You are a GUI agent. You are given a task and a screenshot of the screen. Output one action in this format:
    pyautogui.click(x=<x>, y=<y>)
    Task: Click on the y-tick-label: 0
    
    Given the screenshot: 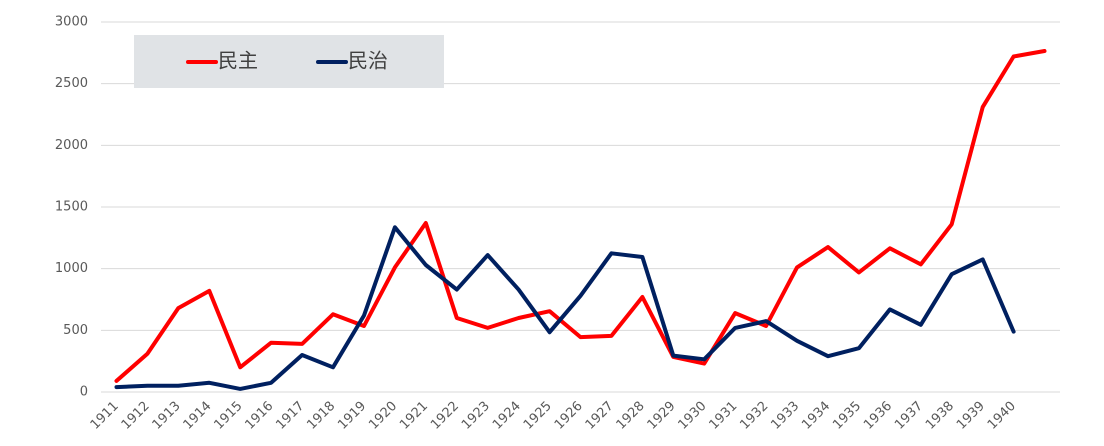 What is the action you would take?
    pyautogui.click(x=84, y=392)
    